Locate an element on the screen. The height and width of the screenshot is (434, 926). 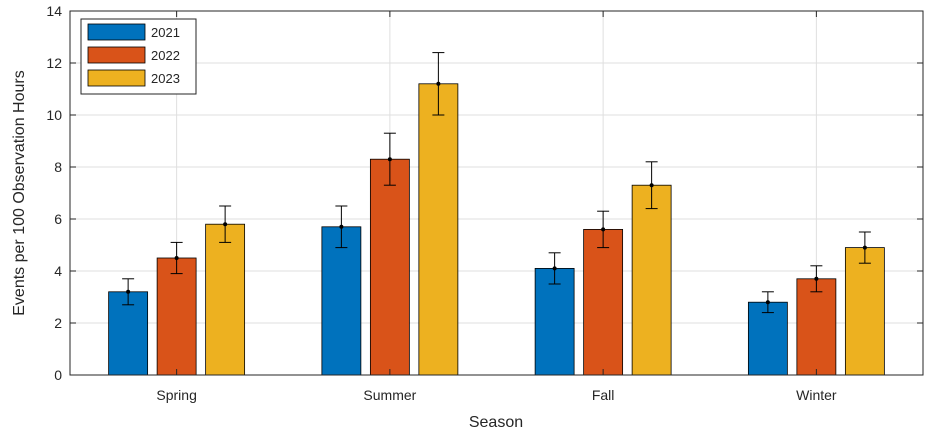
y-tick-label: 8 is located at coordinates (58, 167).